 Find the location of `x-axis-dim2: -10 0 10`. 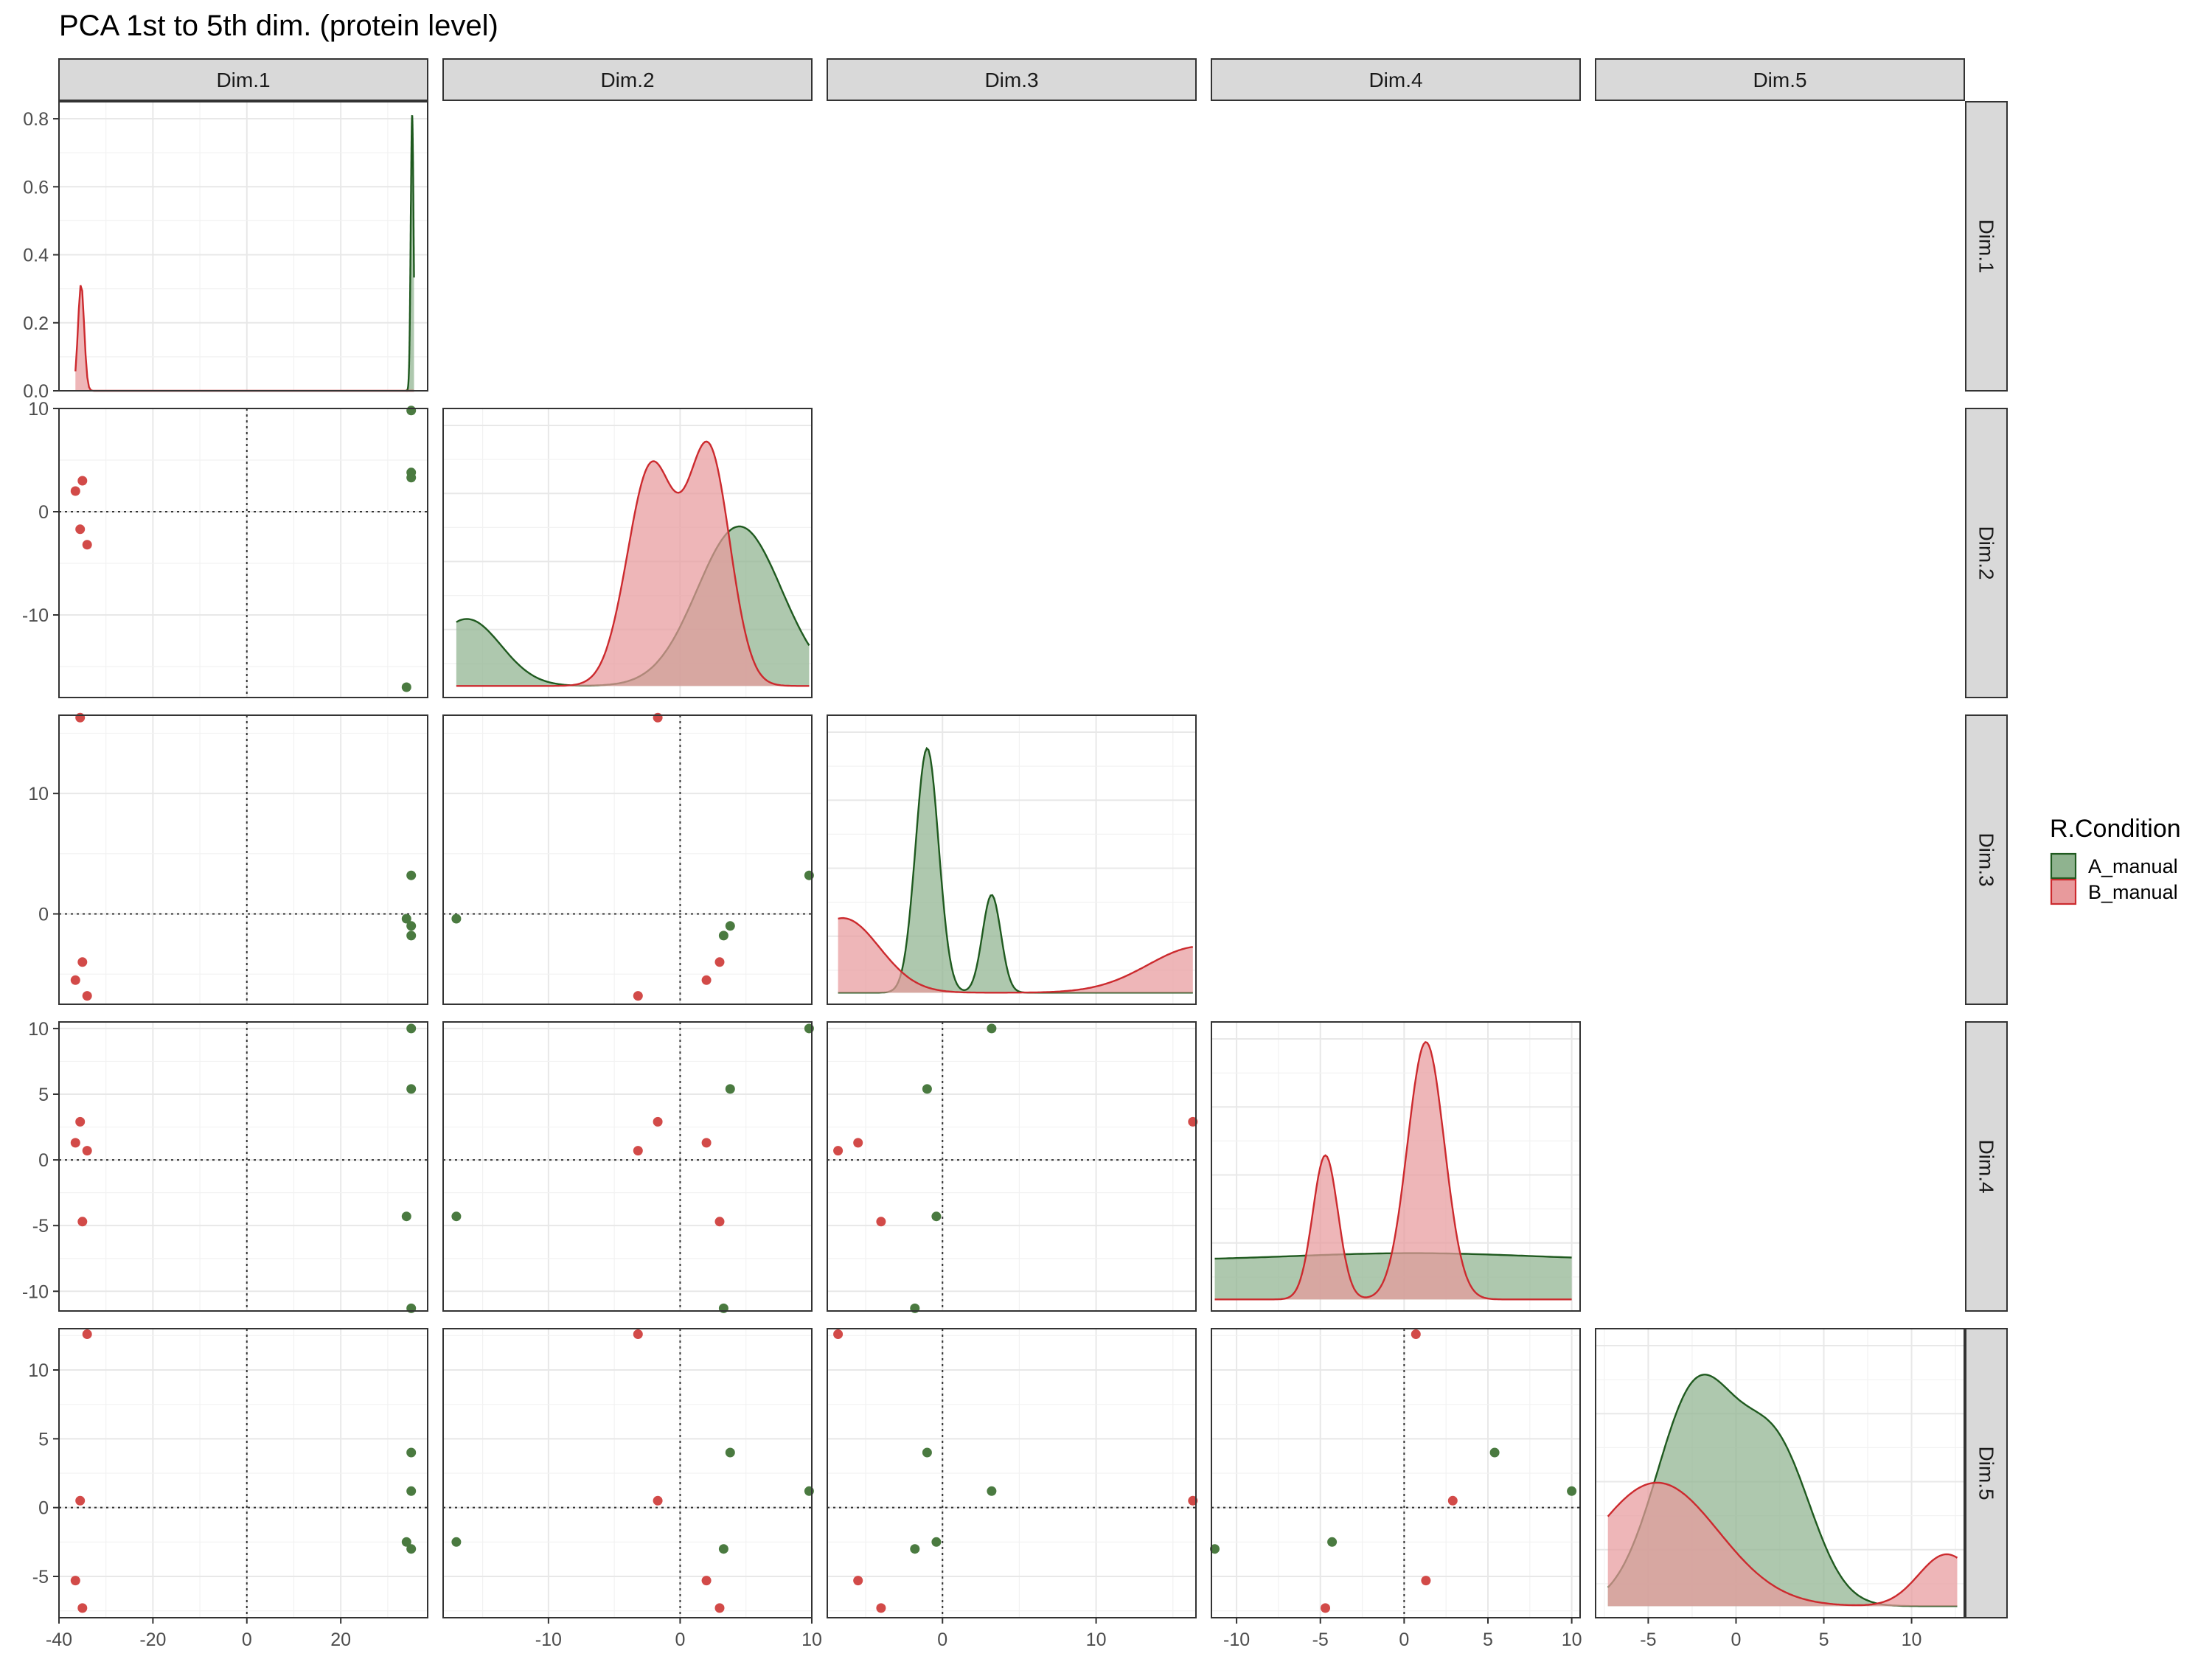

x-axis-dim2: -10 0 10 is located at coordinates (678, 1634).